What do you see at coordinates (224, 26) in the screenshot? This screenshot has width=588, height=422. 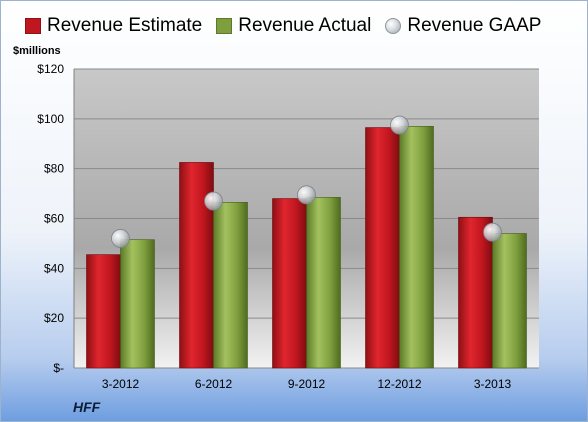 I see `legend-swatch-actual` at bounding box center [224, 26].